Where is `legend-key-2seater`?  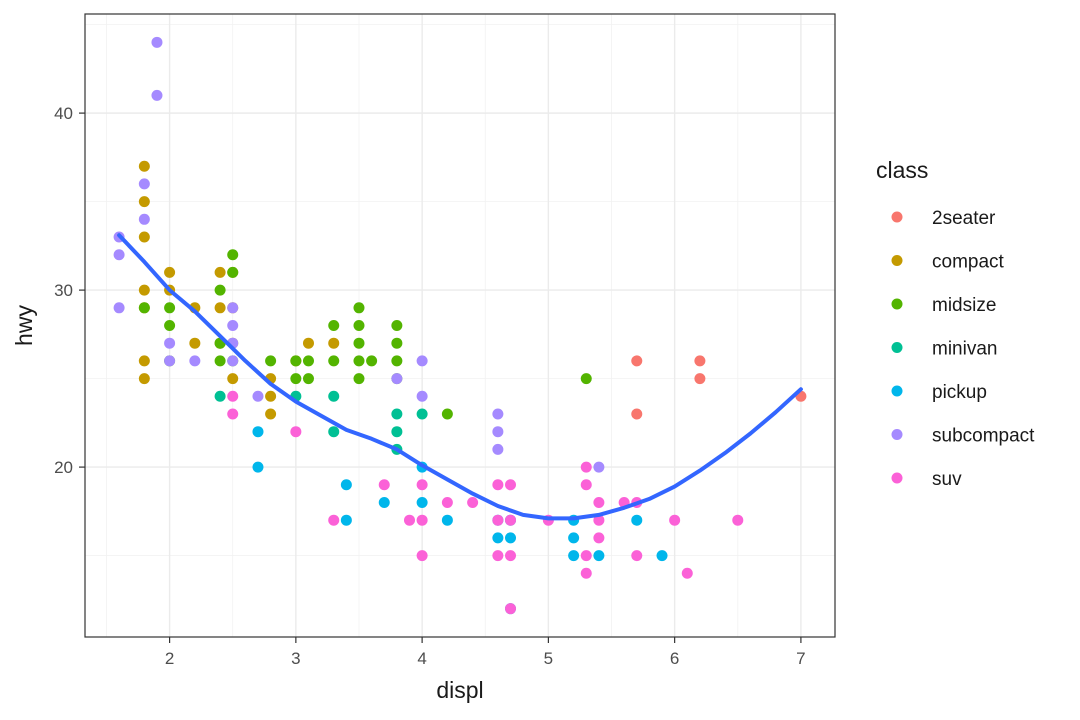
legend-key-2seater is located at coordinates (897, 217).